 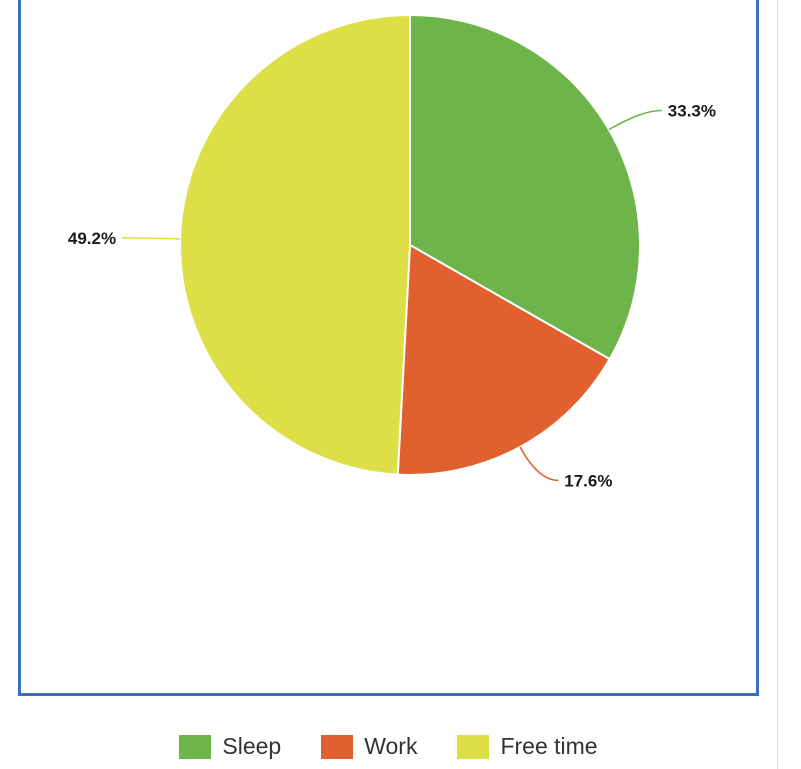 I want to click on legend-item-sleep: Sleep, so click(x=230, y=746).